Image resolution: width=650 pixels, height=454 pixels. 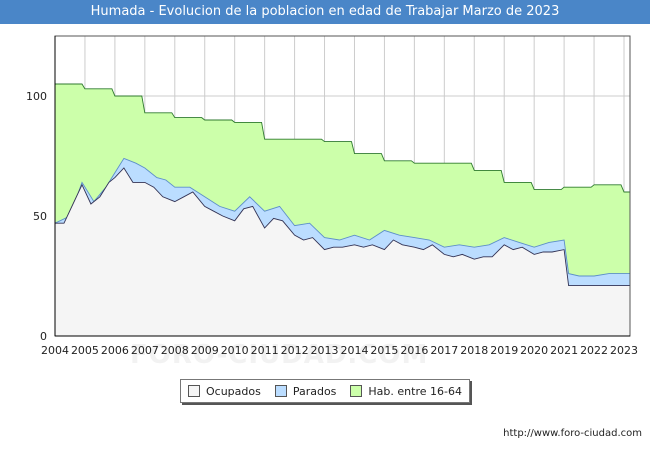 What do you see at coordinates (193, 391) in the screenshot?
I see `legend-swatch-ocupados` at bounding box center [193, 391].